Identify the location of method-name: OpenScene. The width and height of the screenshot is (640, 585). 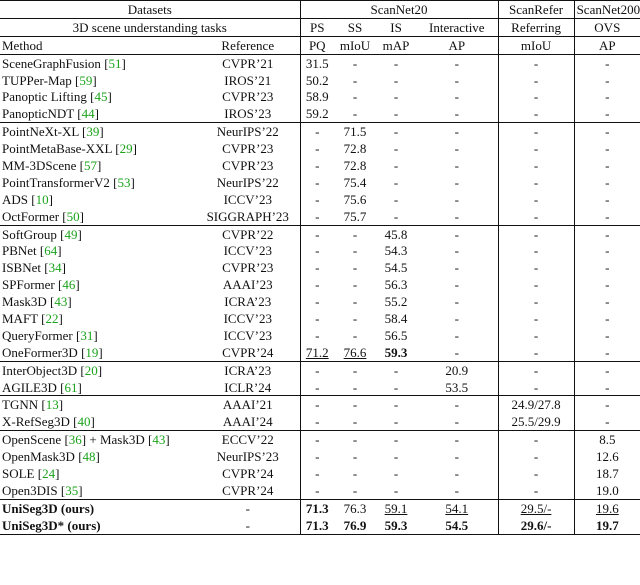
(32, 440).